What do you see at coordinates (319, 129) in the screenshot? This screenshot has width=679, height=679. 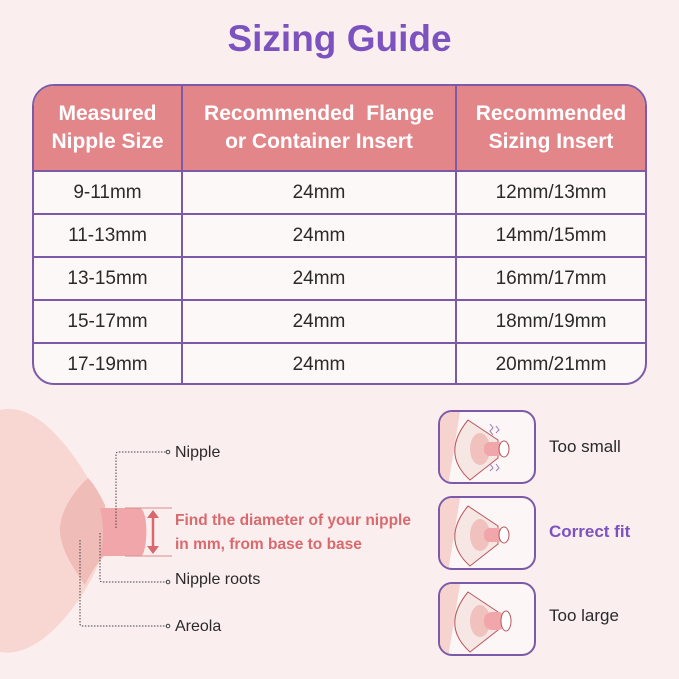 I see `header-flange: Recommended Flange or Container Insert` at bounding box center [319, 129].